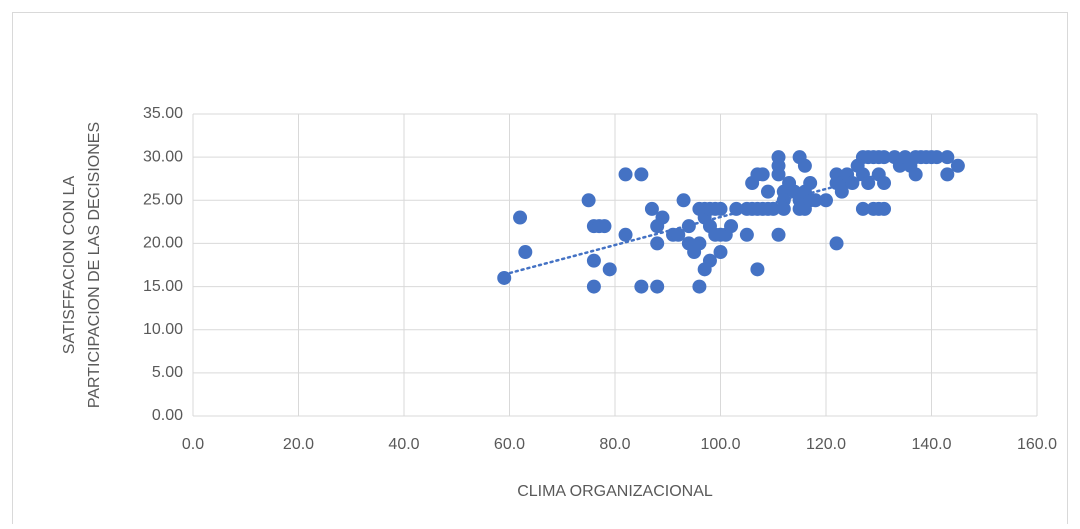 The image size is (1080, 529). What do you see at coordinates (163, 113) in the screenshot?
I see `y-tick-label: 35.00` at bounding box center [163, 113].